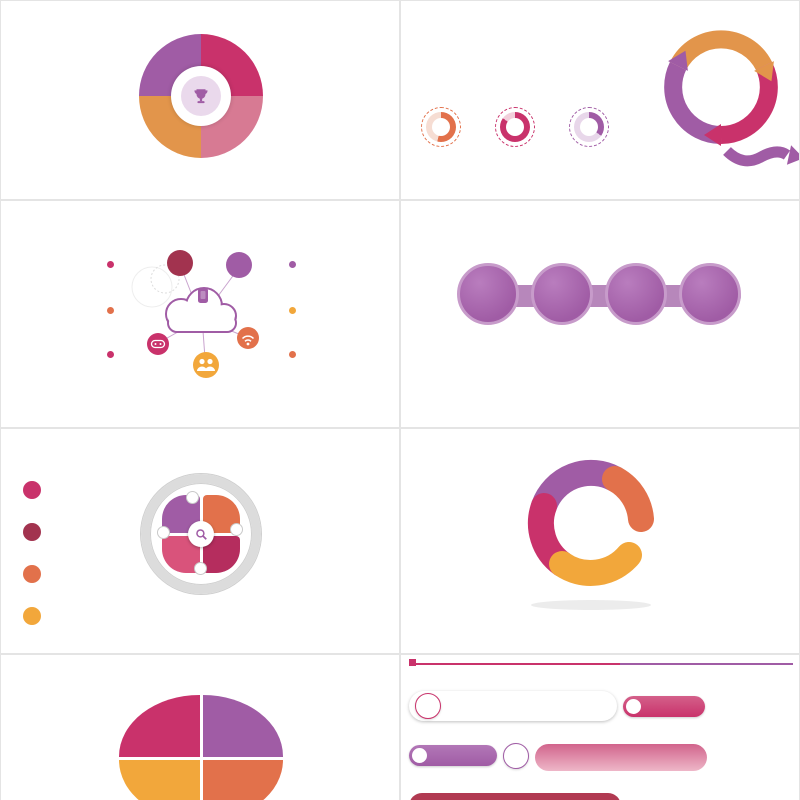 The image size is (800, 800). What do you see at coordinates (731, 98) in the screenshot?
I see `cycle-arrows-graphic` at bounding box center [731, 98].